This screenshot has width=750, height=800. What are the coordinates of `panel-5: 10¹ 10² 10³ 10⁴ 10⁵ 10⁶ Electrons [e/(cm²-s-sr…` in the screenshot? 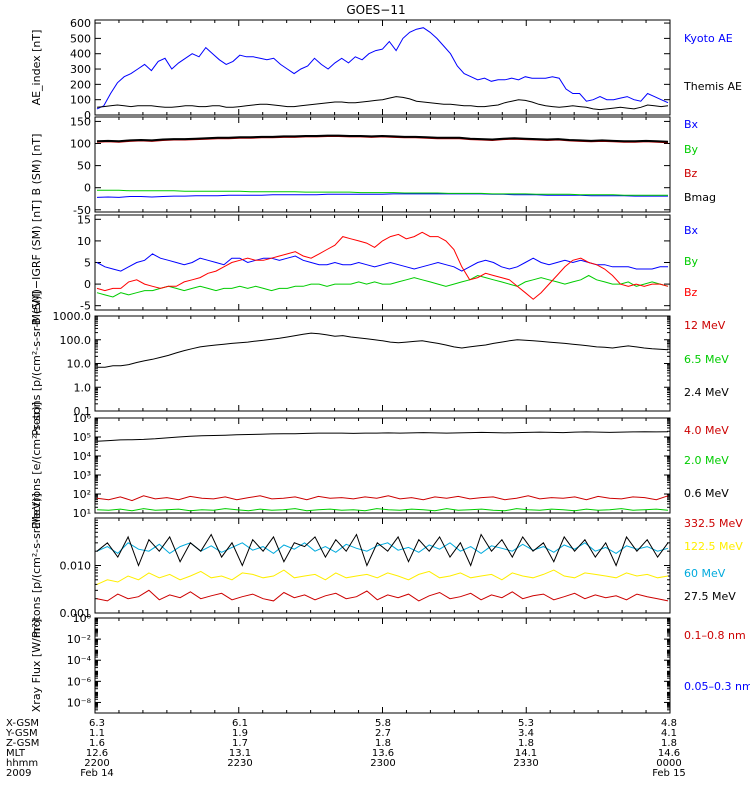 It's located at (379, 465).